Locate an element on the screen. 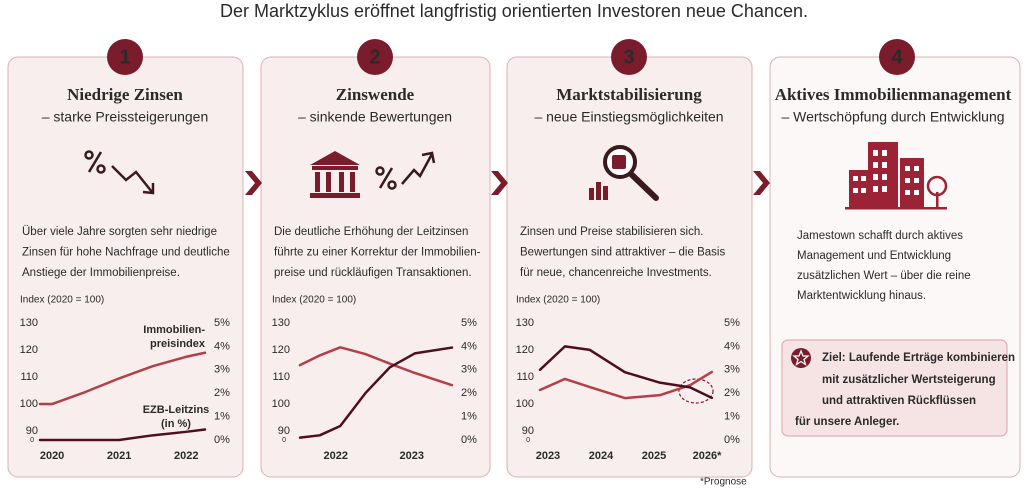 The width and height of the screenshot is (1028, 492). step-number: 1 is located at coordinates (124, 57).